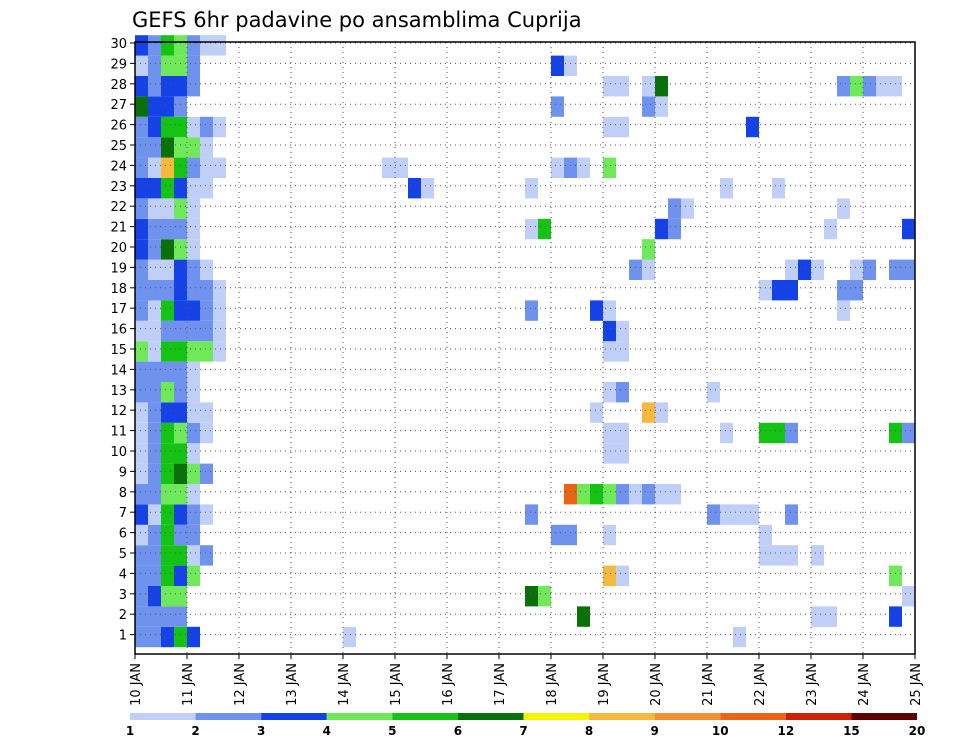 This screenshot has width=960, height=742. What do you see at coordinates (917, 731) in the screenshot?
I see `legend-label: 20` at bounding box center [917, 731].